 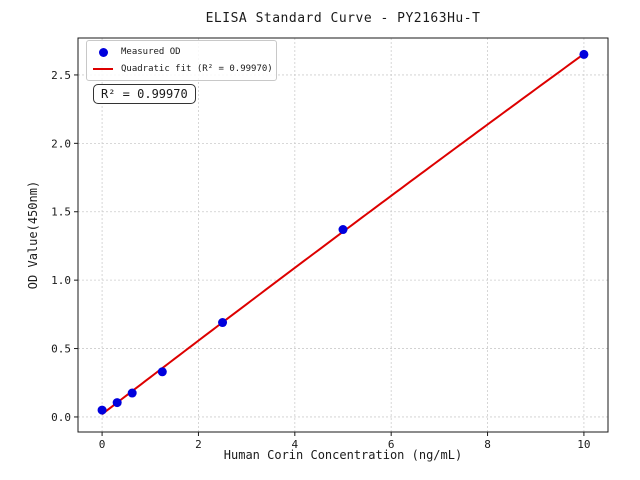 I want to click on scatter-marker-icon, so click(x=103, y=52).